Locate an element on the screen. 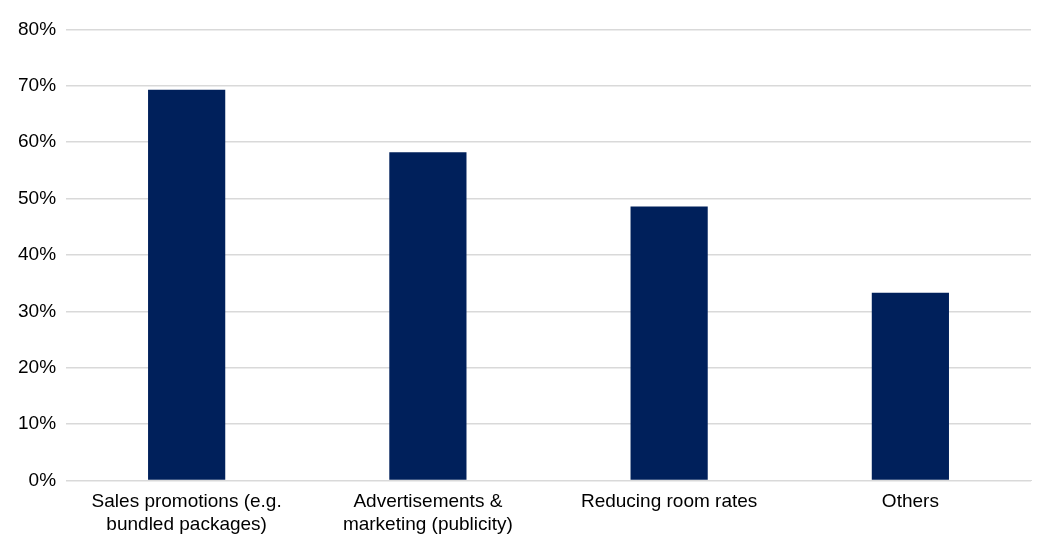  y-tick-label: 50% is located at coordinates (37, 197).